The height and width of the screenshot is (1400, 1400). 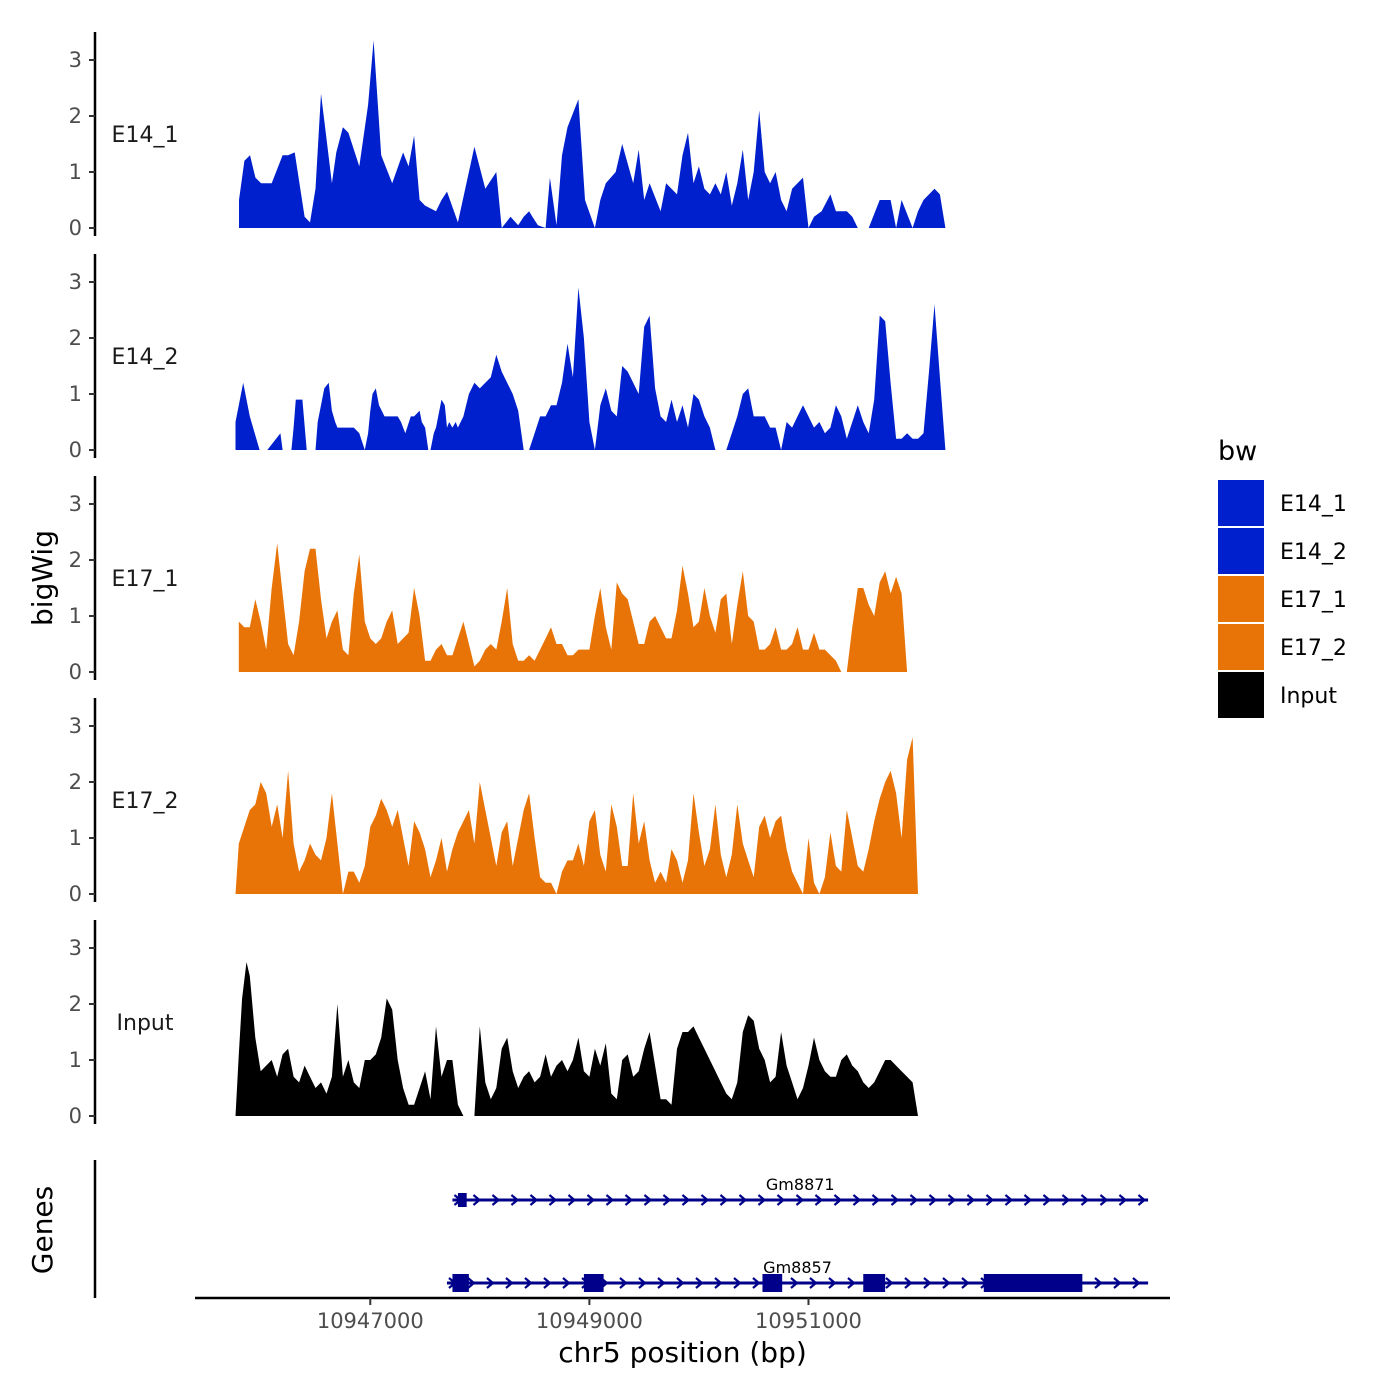 I want to click on x-axis-title: chr5 position (bp), so click(x=682, y=1352).